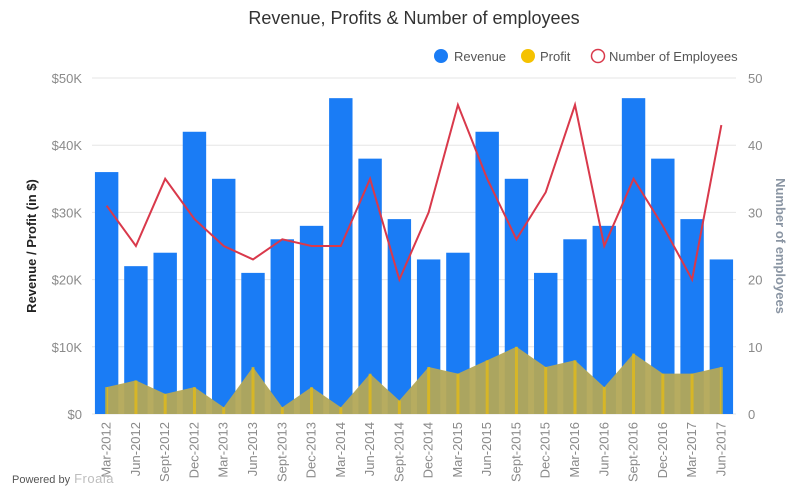 The image size is (800, 500). Describe the element at coordinates (528, 56) in the screenshot. I see `legend-profit-marker` at that location.